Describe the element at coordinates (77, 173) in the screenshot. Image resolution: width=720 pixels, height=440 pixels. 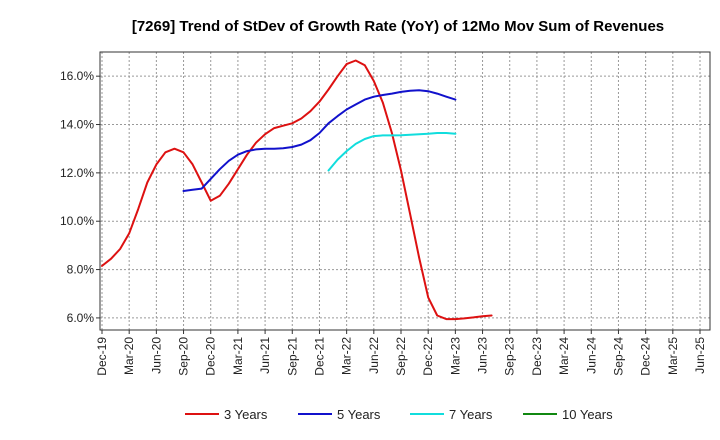
I see `y-tick-label: 12.0%` at that location.